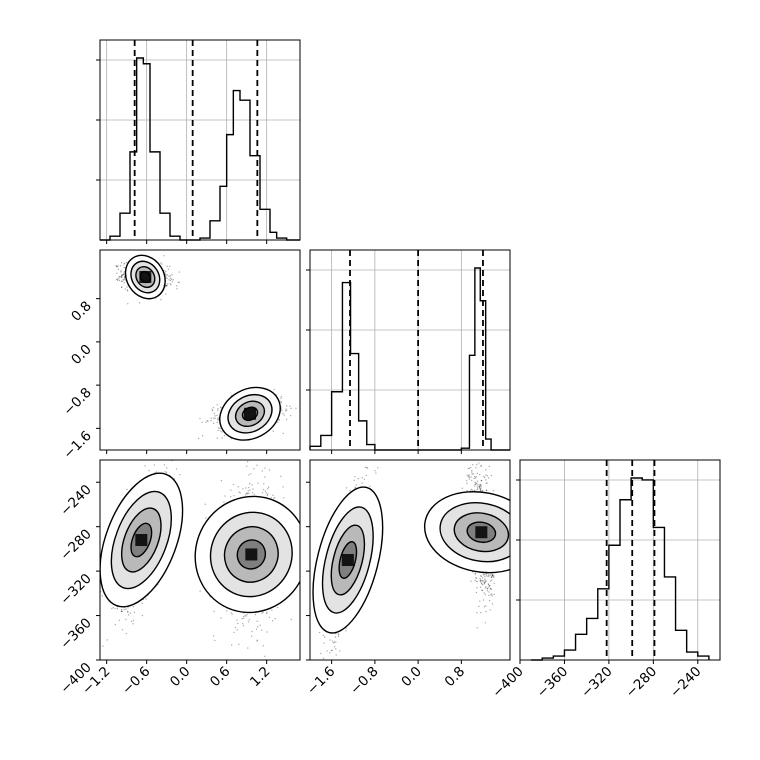  Describe the element at coordinates (198, 347) in the screenshot. I see `scatter-points` at that location.